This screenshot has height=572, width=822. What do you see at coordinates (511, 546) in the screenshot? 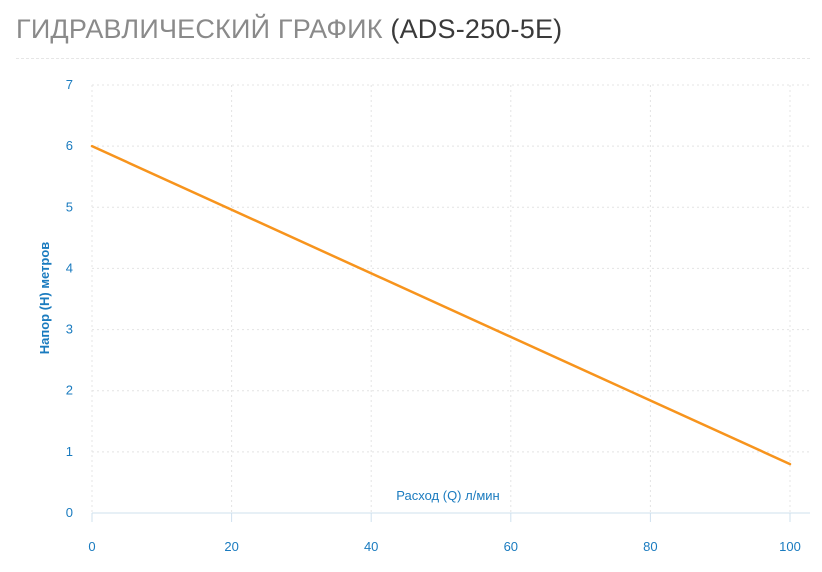
I see `x-tick-label: 60` at bounding box center [511, 546].